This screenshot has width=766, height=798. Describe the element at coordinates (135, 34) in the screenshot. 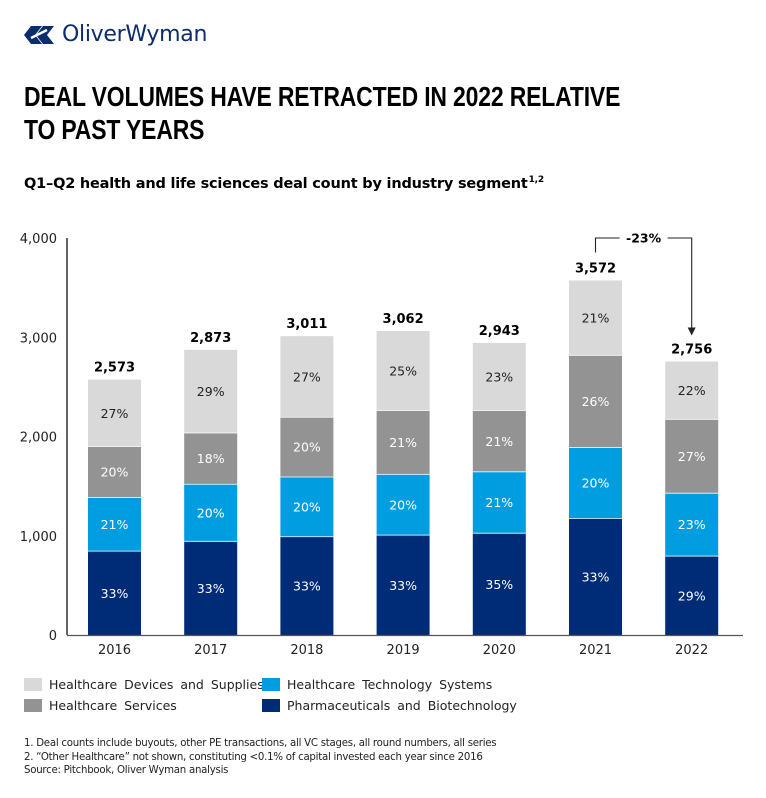

I see `brand-name: OliverWyman` at that location.